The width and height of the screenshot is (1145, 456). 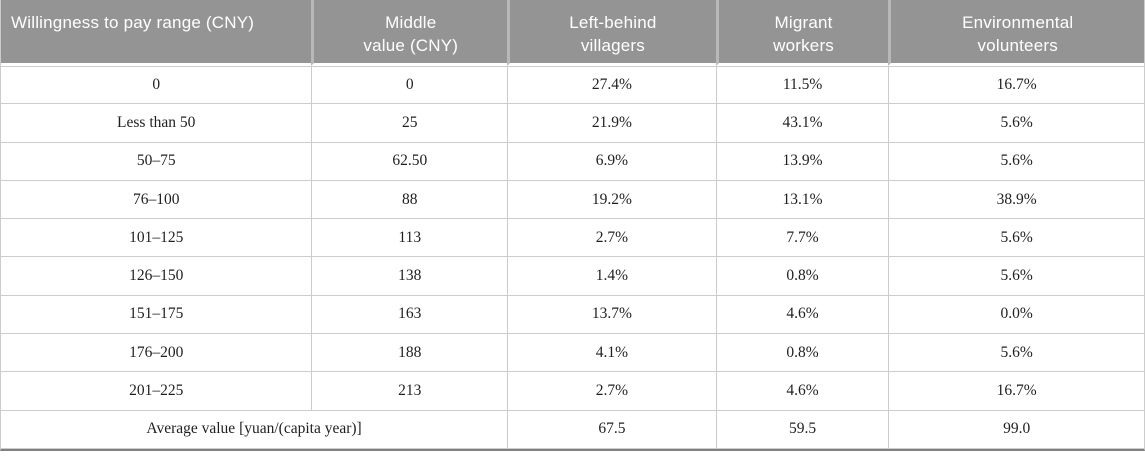 What do you see at coordinates (611, 123) in the screenshot?
I see `table-cell: 21.9%` at bounding box center [611, 123].